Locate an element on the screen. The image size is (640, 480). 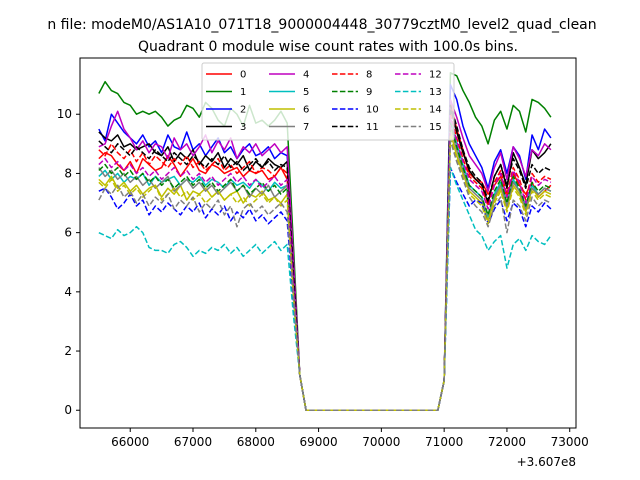
x-tick-label: 67000 is located at coordinates (193, 442).